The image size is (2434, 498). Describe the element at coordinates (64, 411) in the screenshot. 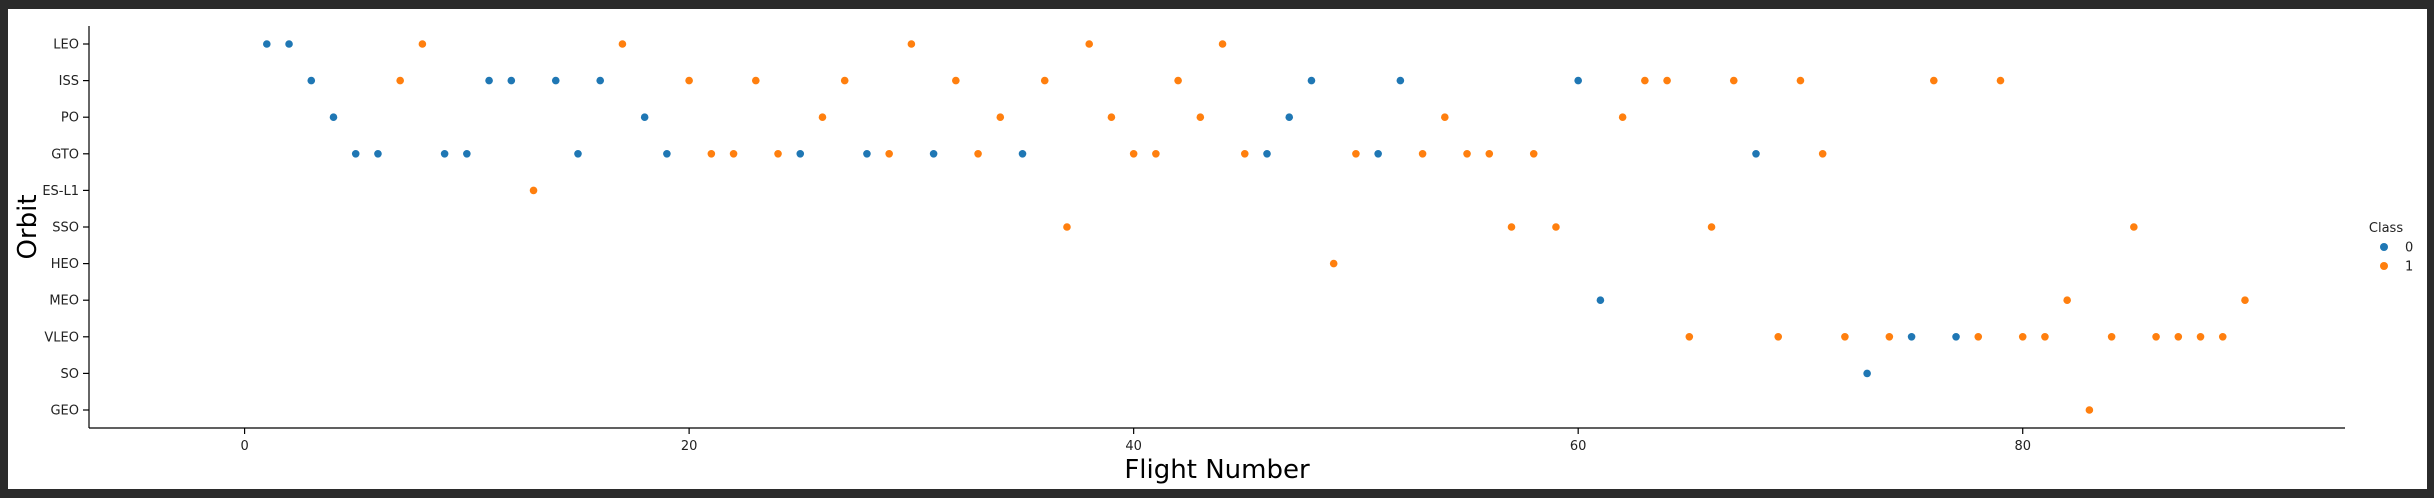

I see `y-tick-label: GEO` at that location.